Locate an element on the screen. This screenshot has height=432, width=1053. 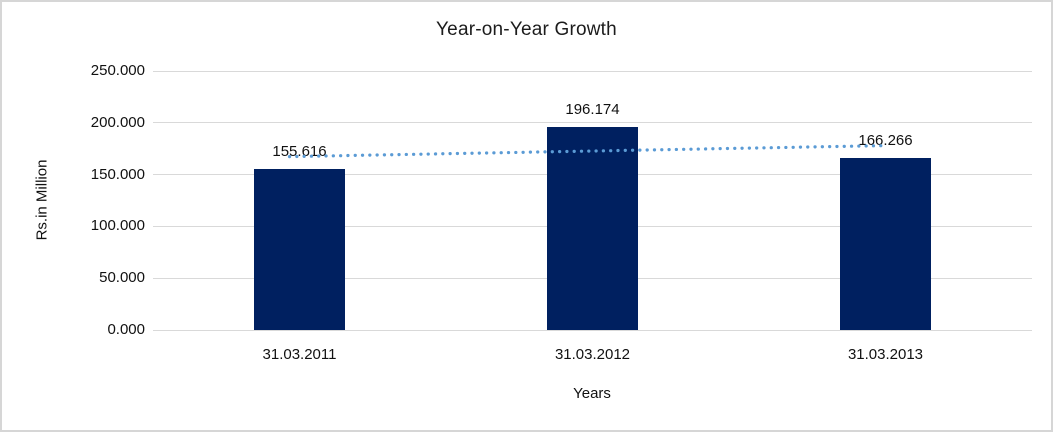
y-tick-label: 0.000 is located at coordinates (126, 329).